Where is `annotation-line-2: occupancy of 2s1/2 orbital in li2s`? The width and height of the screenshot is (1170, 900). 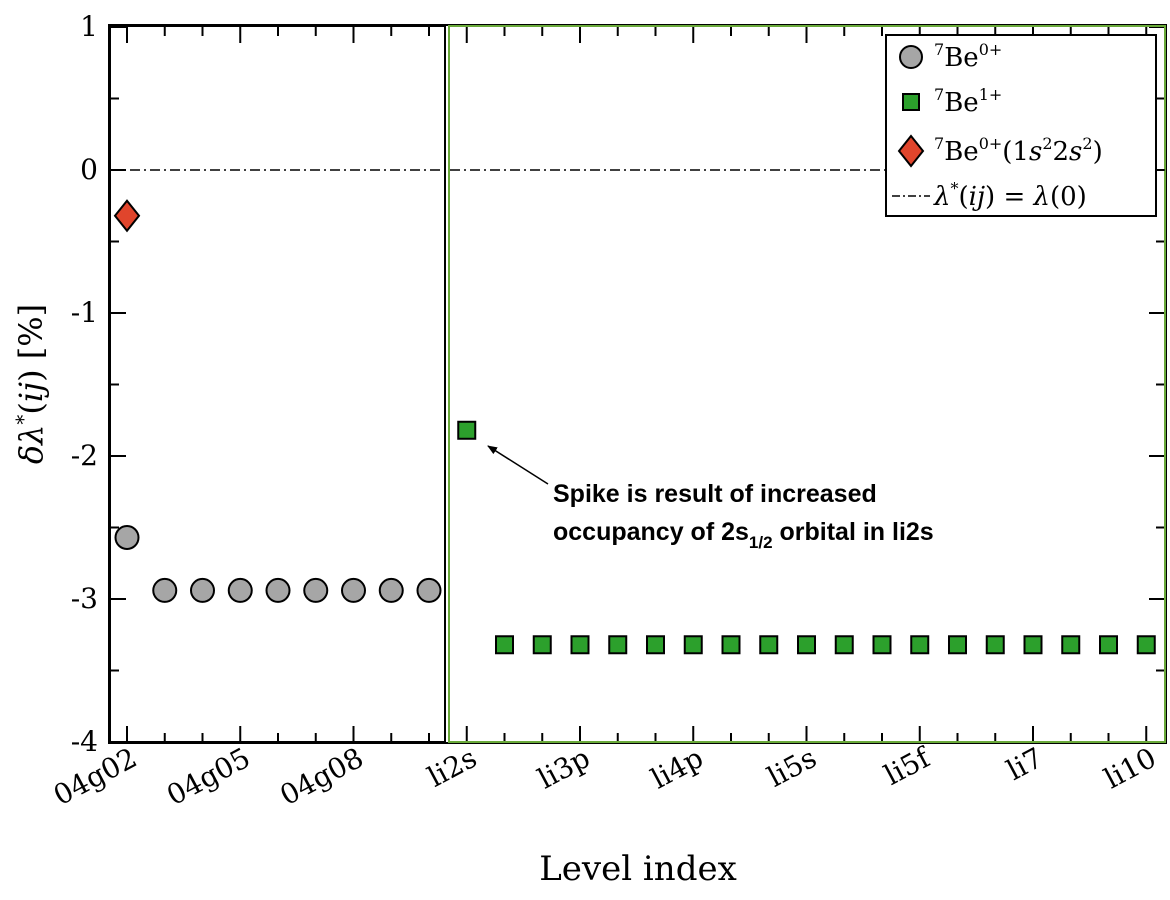 annotation-line-2: occupancy of 2s1/2 orbital in li2s is located at coordinates (743, 535).